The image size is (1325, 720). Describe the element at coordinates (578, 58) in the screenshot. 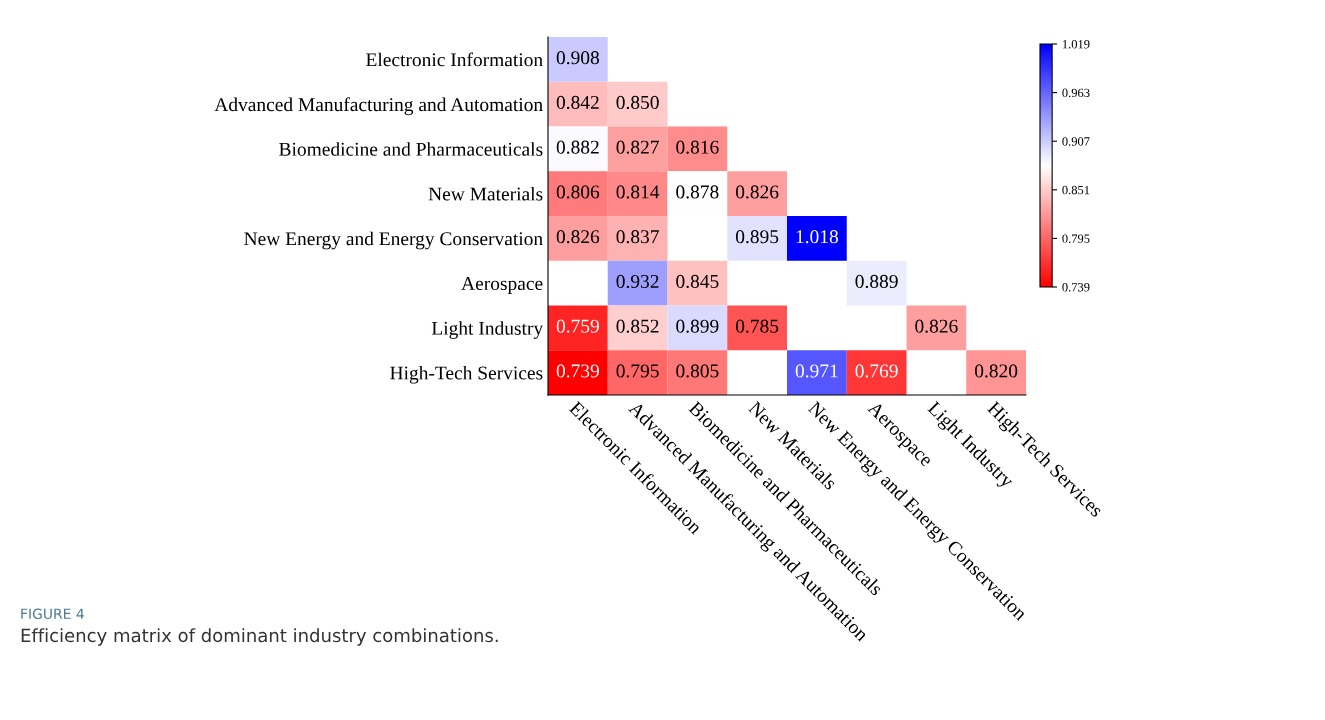

I see `data-label: 0.908` at that location.